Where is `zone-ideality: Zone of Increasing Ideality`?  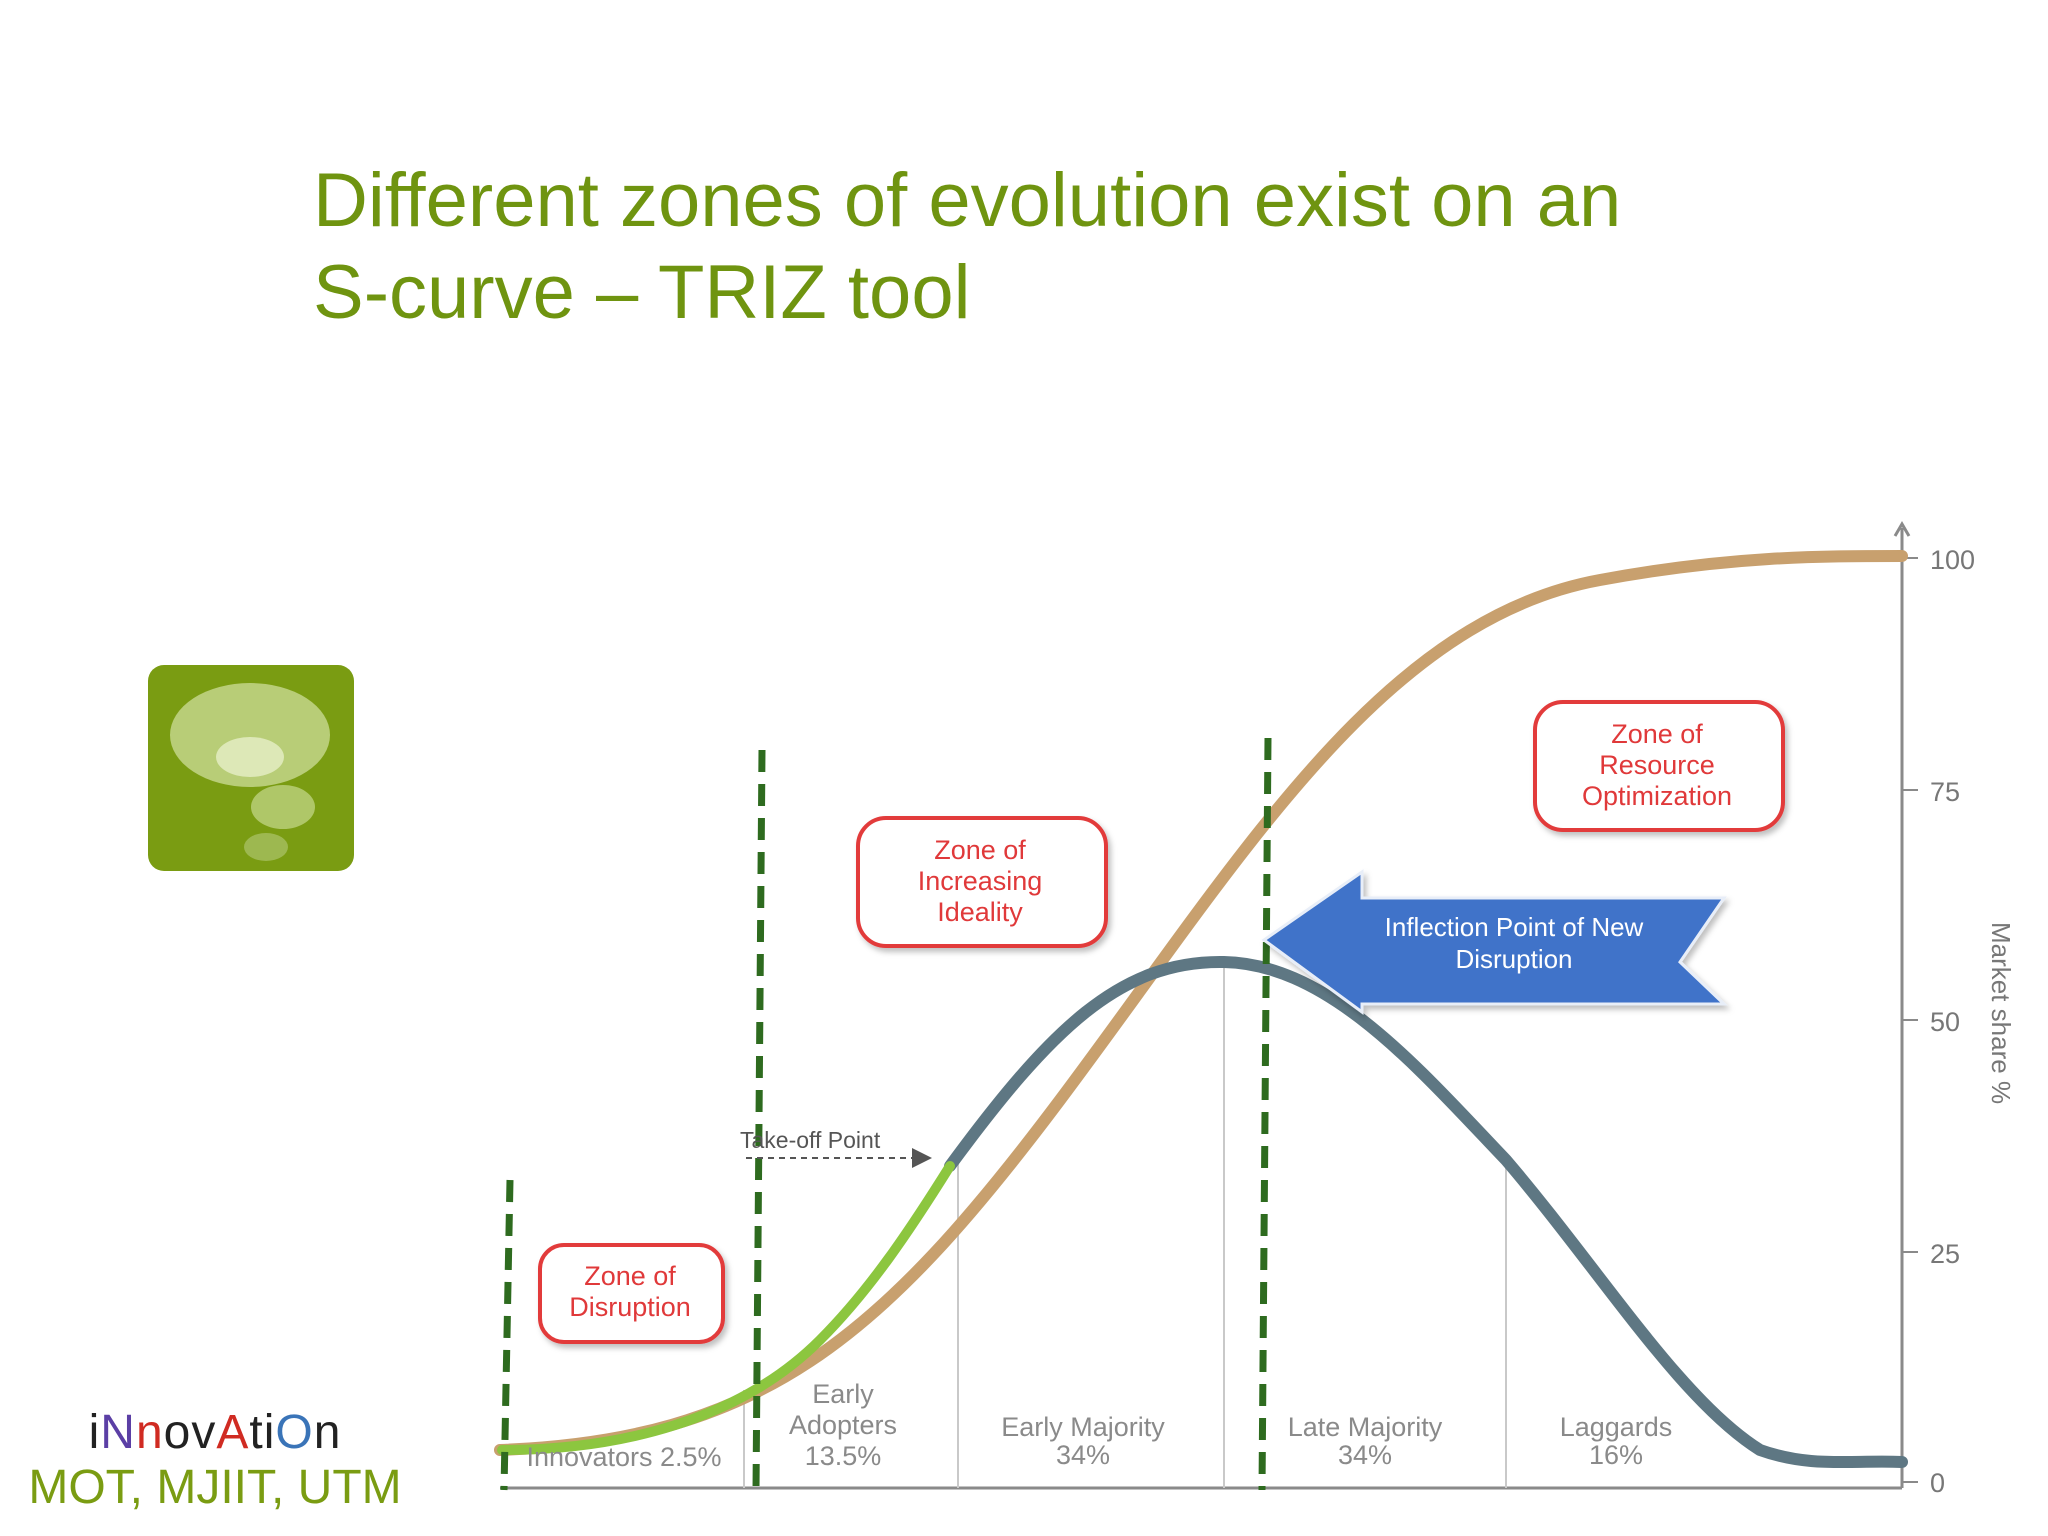 zone-ideality: Zone of Increasing Ideality is located at coordinates (982, 882).